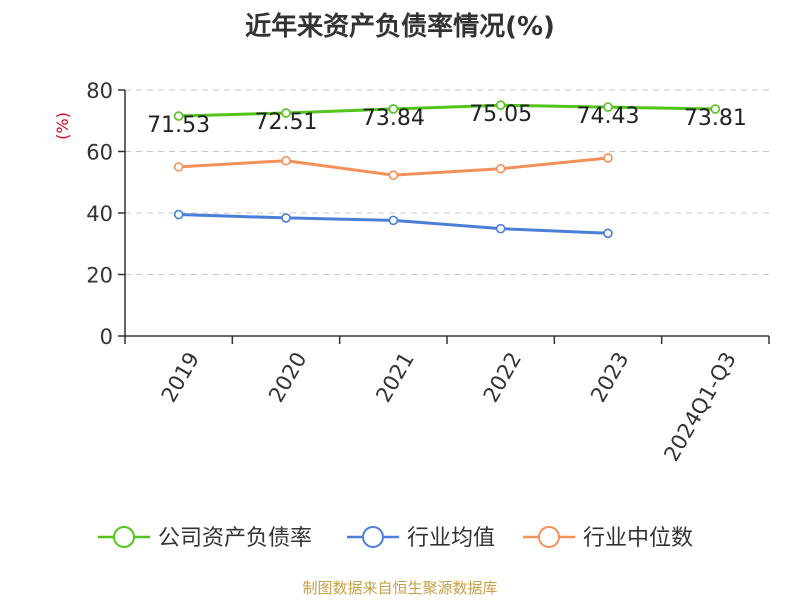  What do you see at coordinates (447, 110) in the screenshot?
I see `series-line` at bounding box center [447, 110].